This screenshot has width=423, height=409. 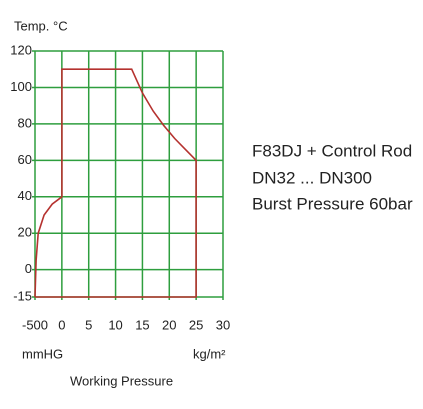 What do you see at coordinates (22, 295) in the screenshot?
I see `y-tick-label: -15` at bounding box center [22, 295].